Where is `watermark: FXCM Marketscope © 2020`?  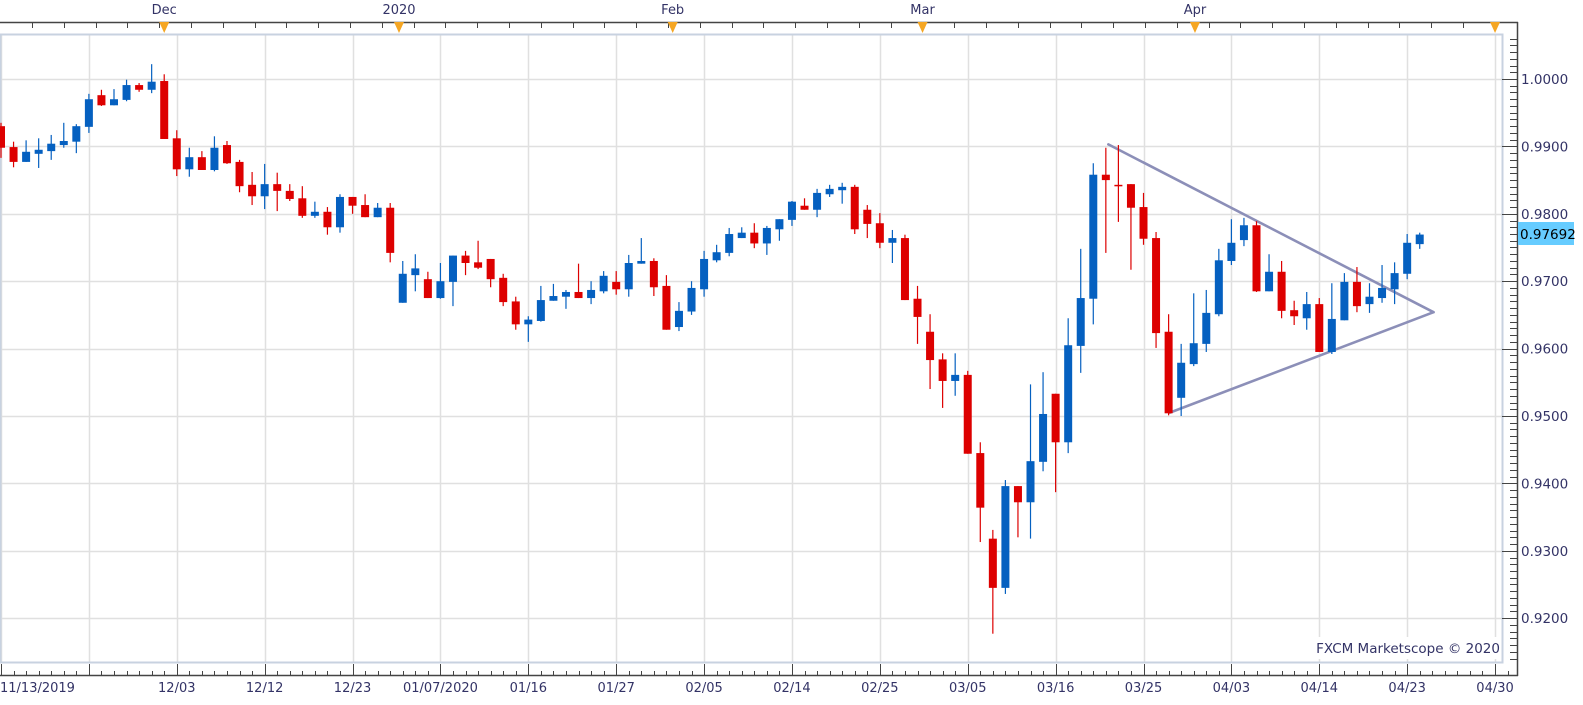
watermark: FXCM Marketscope © 2020 is located at coordinates (1408, 649).